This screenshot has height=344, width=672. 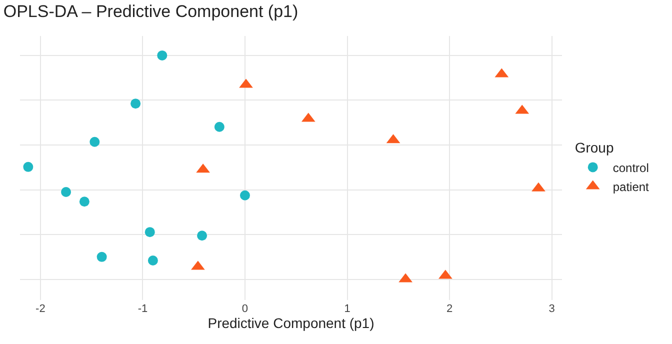 I want to click on x-tick-label: -1, so click(x=143, y=309).